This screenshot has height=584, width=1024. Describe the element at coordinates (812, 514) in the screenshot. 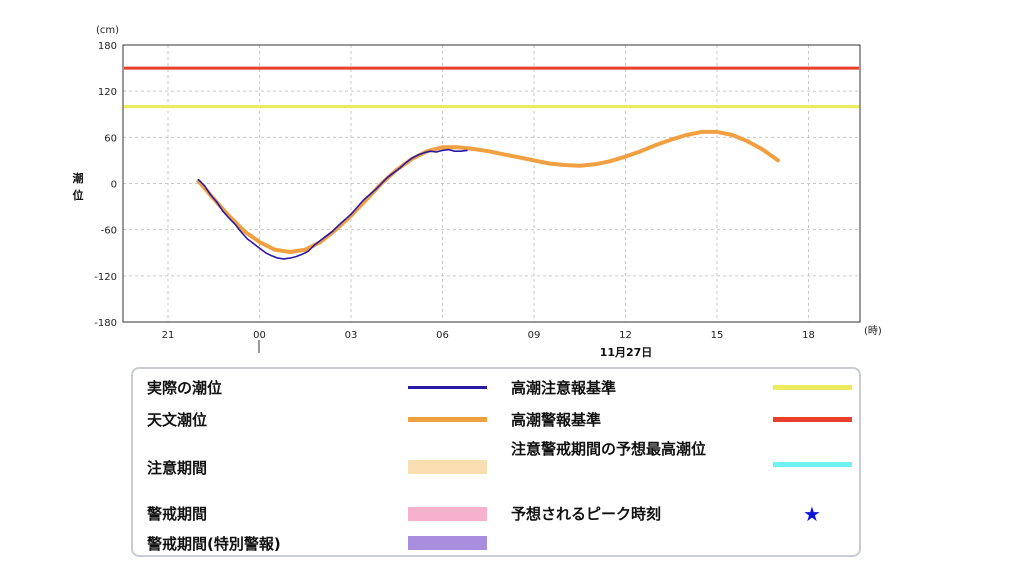

I see `star-icon: ★` at that location.